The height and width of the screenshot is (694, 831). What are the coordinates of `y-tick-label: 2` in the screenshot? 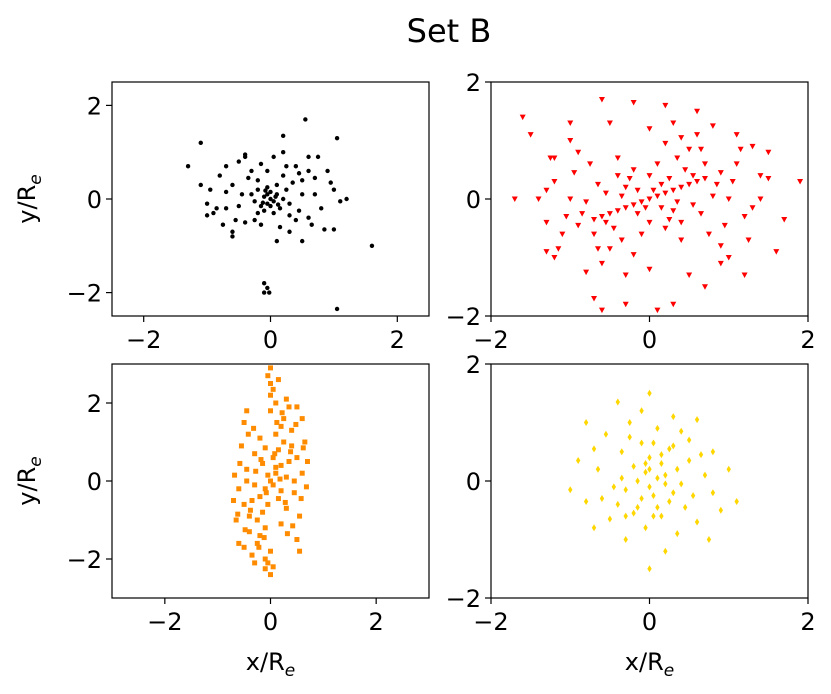 It's located at (473, 365).